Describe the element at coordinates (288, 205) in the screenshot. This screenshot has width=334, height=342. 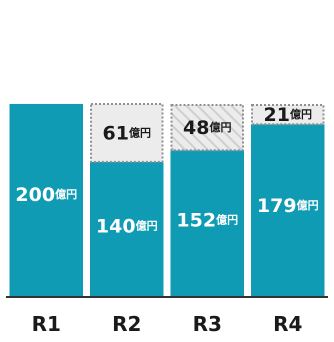
I see `value-label-base-r4: 179億円` at that location.